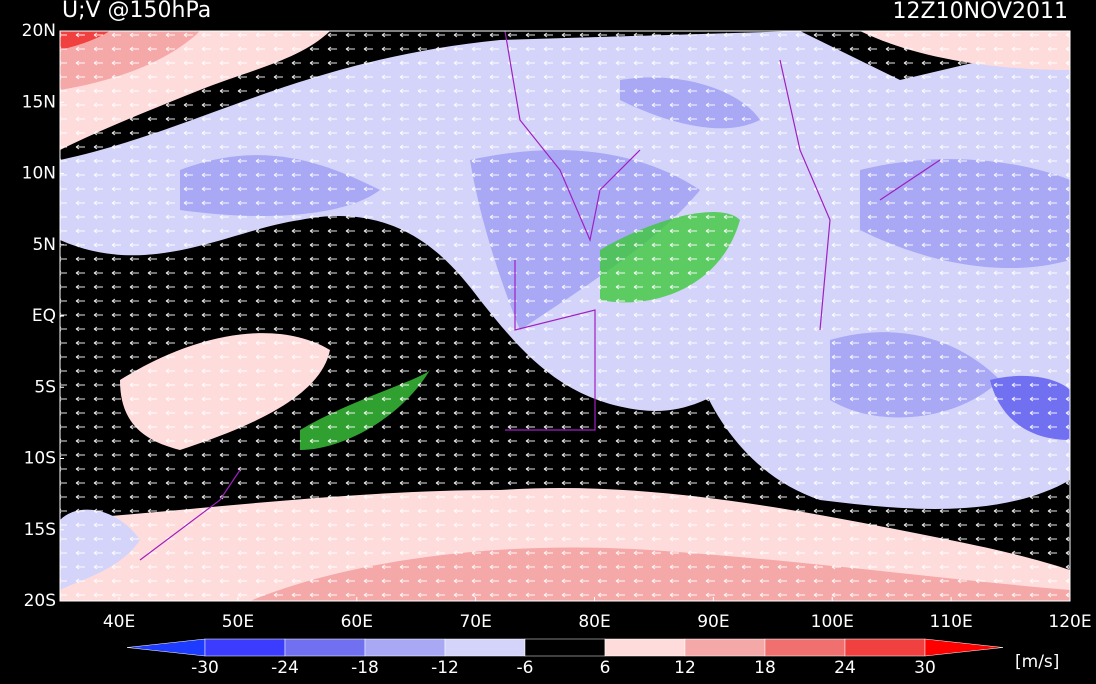  I want to click on lat-label: 20N, so click(39, 31).